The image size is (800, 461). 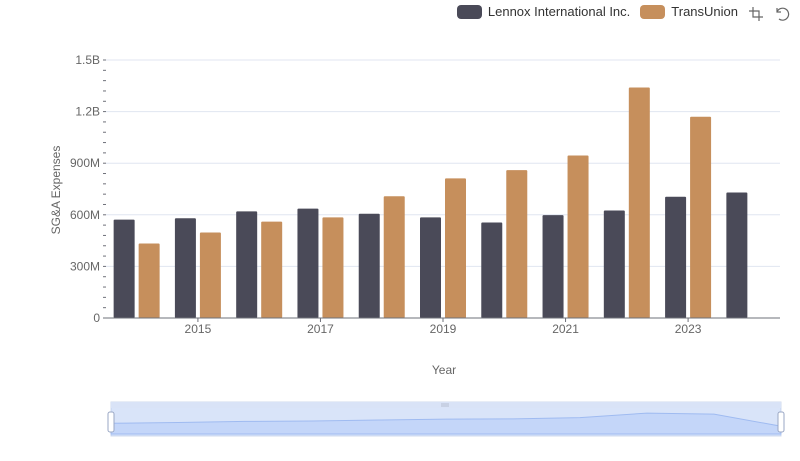 I want to click on zoom-handle-right, so click(x=781, y=422).